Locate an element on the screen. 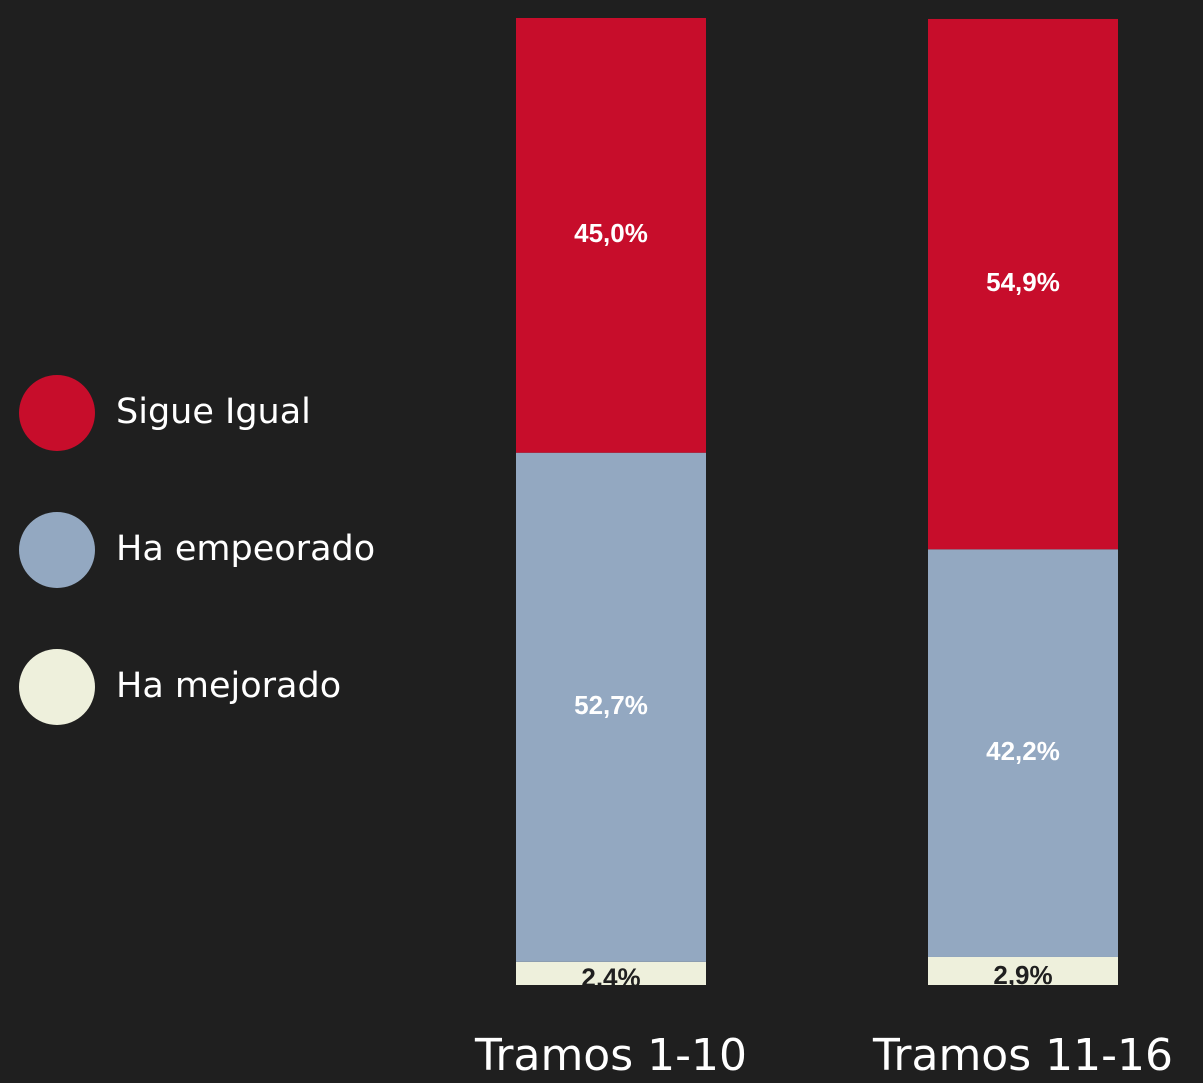 This screenshot has height=1083, width=1203. value-label: 2,4% is located at coordinates (610, 977).